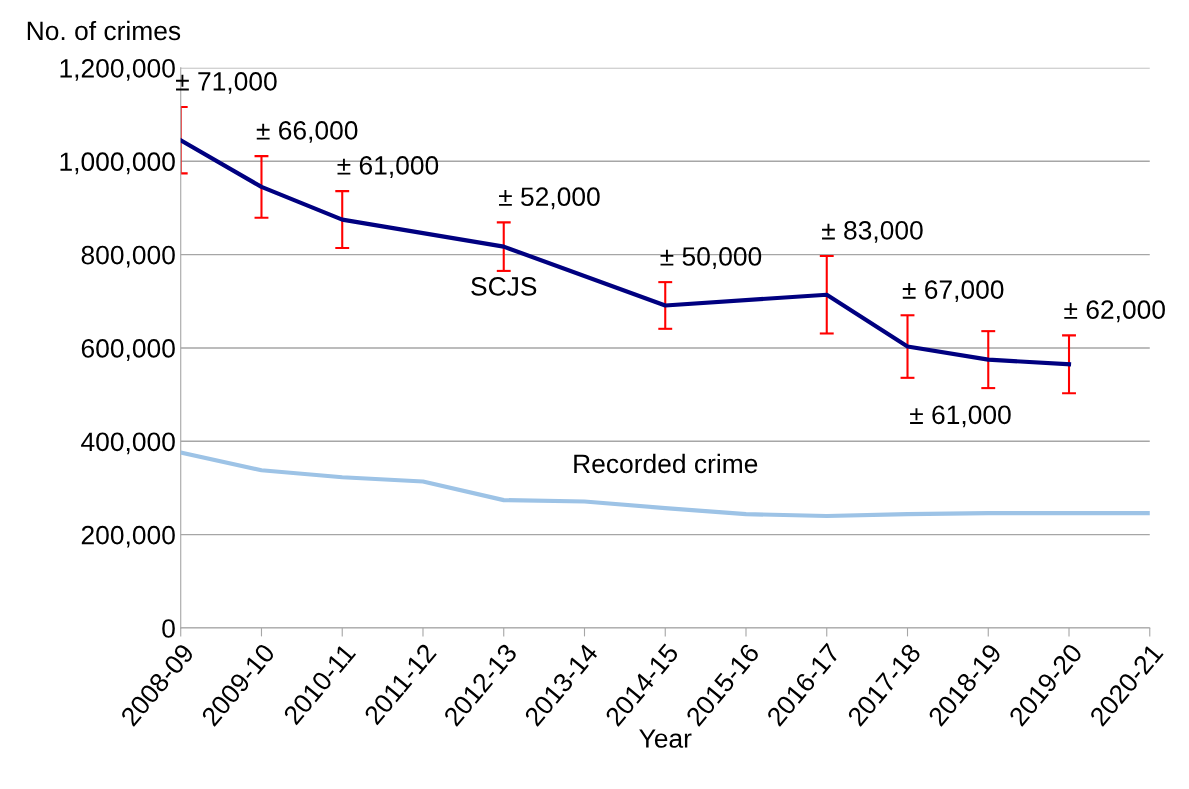 The image size is (1189, 789). Describe the element at coordinates (665, 738) in the screenshot. I see `x-axis-title: Year` at that location.